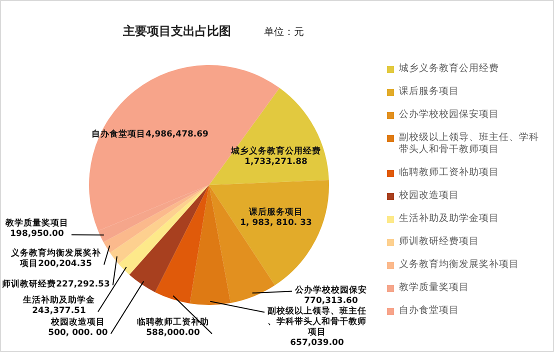 Image resolution: width=554 pixels, height=352 pixels. What do you see at coordinates (434, 288) in the screenshot?
I see `legend-label: 教学质量奖项目` at bounding box center [434, 288].